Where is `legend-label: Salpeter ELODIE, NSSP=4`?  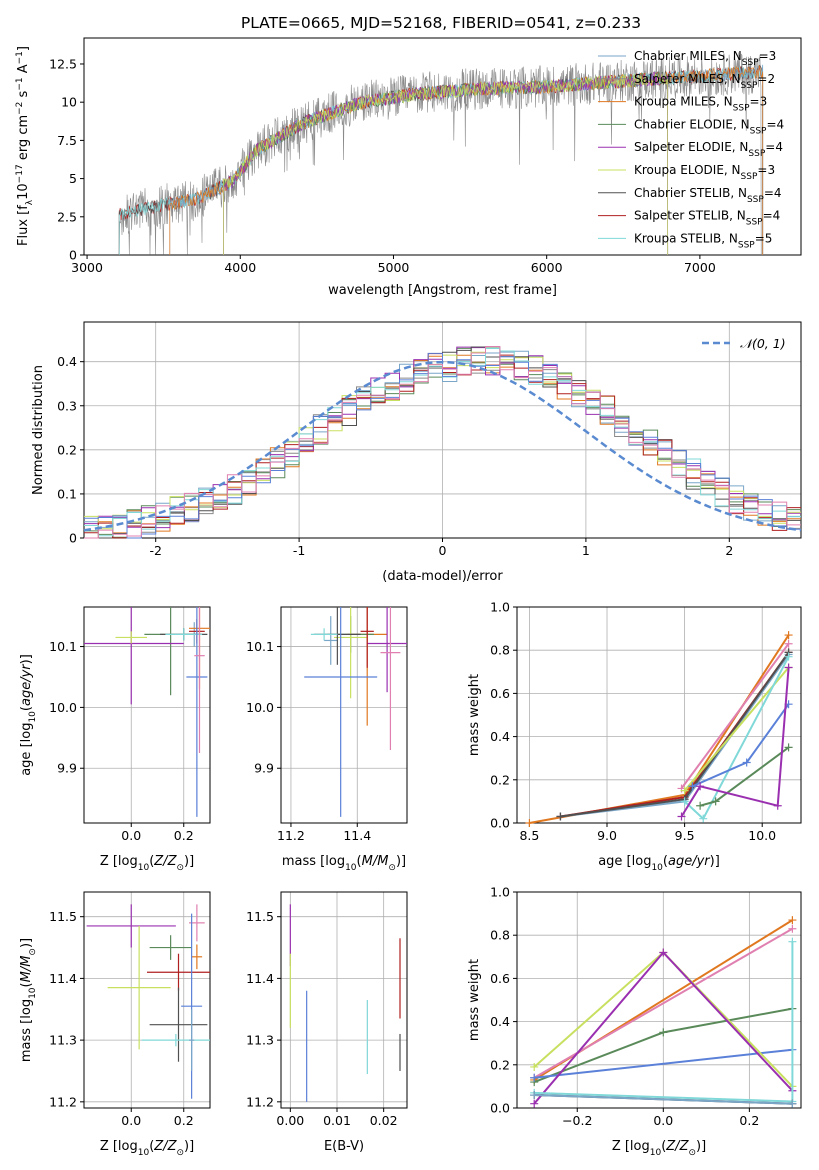
legend-label: Salpeter ELODIE, NSSP=4 is located at coordinates (708, 149).